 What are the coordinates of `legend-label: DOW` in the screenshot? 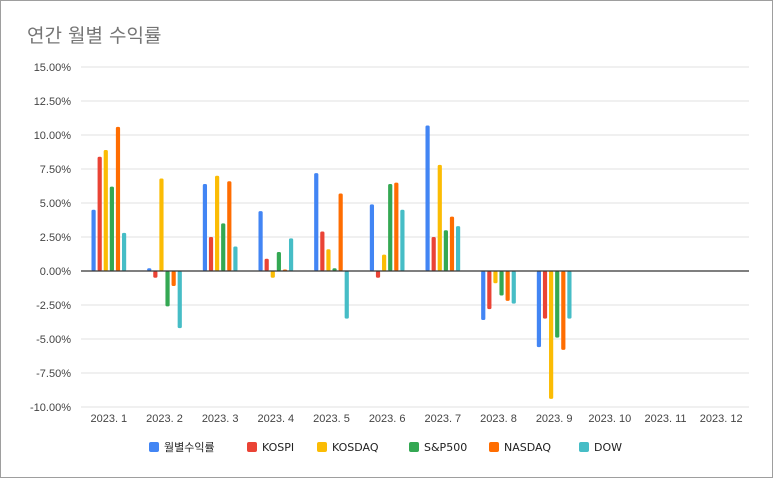 It's located at (608, 447).